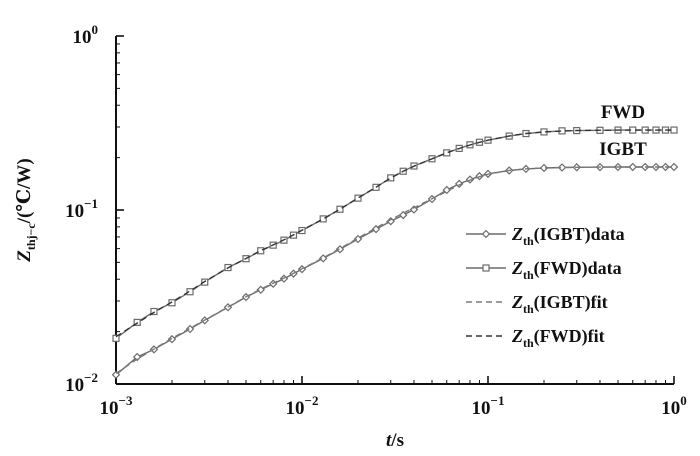 The height and width of the screenshot is (456, 700). Describe the element at coordinates (86, 35) in the screenshot. I see `y-tick-label: 10⁰` at that location.